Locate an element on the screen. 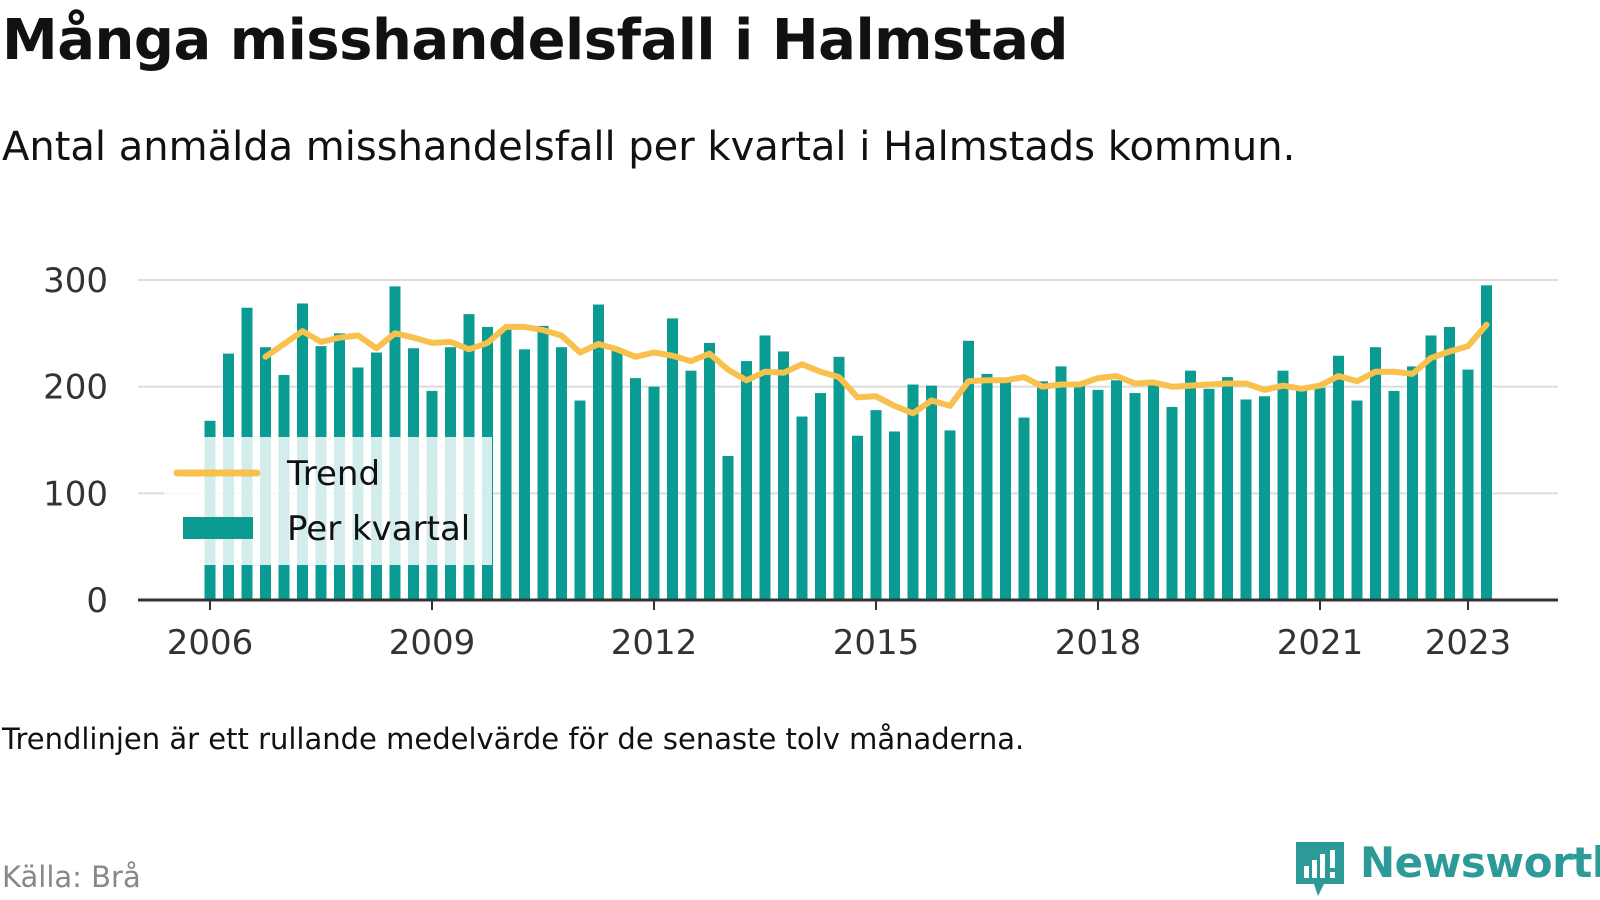  brand-name: Newsworthy is located at coordinates (1480, 862).